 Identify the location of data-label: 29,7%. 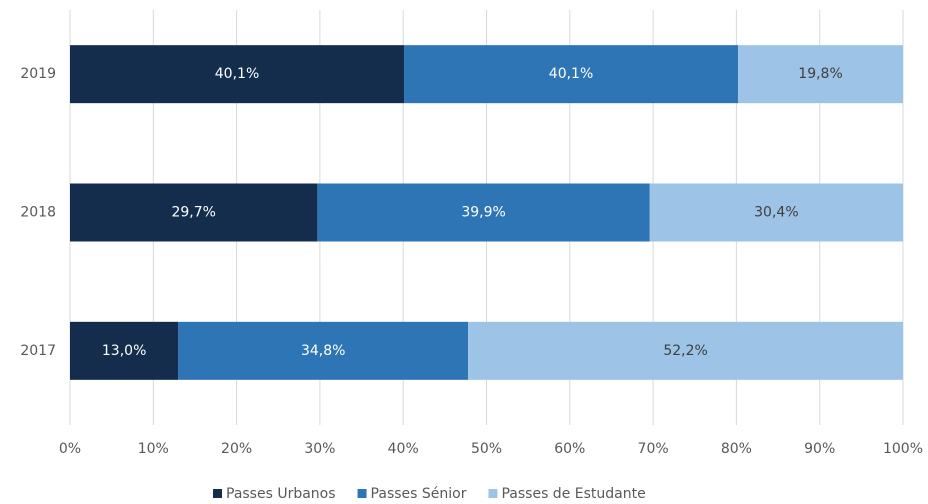
(193, 213).